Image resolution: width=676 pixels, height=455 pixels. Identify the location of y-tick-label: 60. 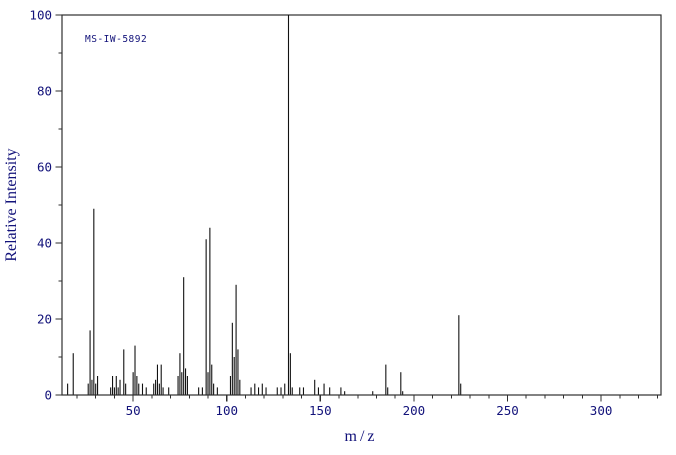
(44, 167).